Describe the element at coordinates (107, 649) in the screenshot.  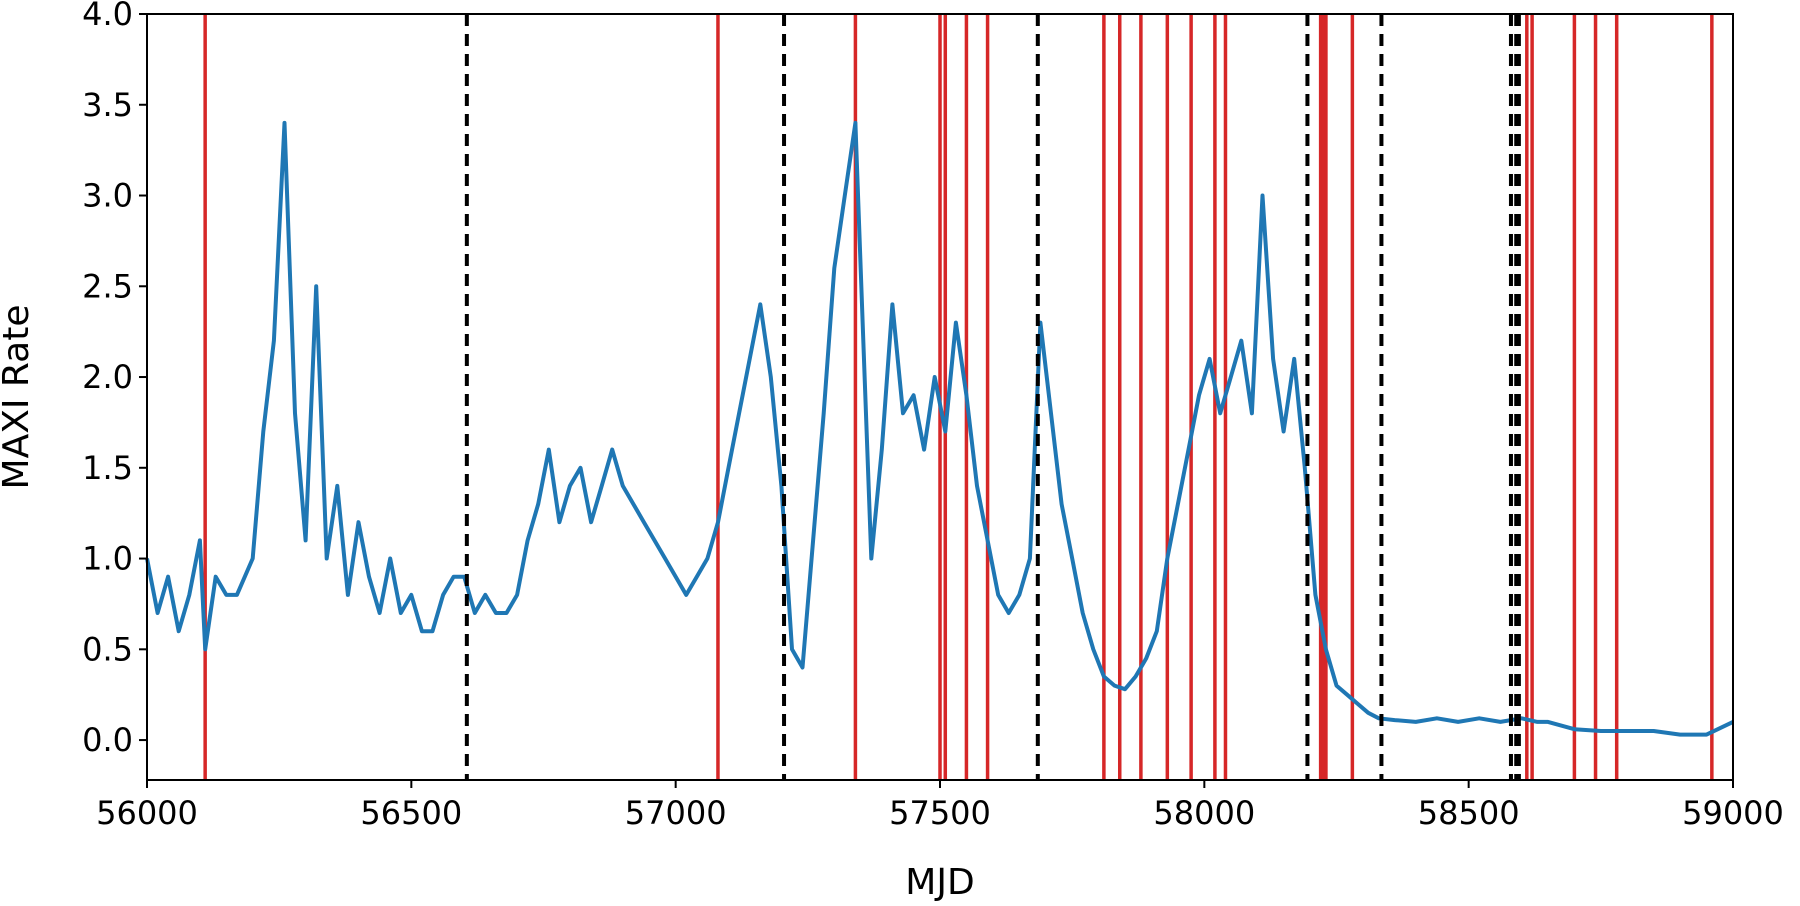
I see `y-tick-label-1: 0.5` at that location.